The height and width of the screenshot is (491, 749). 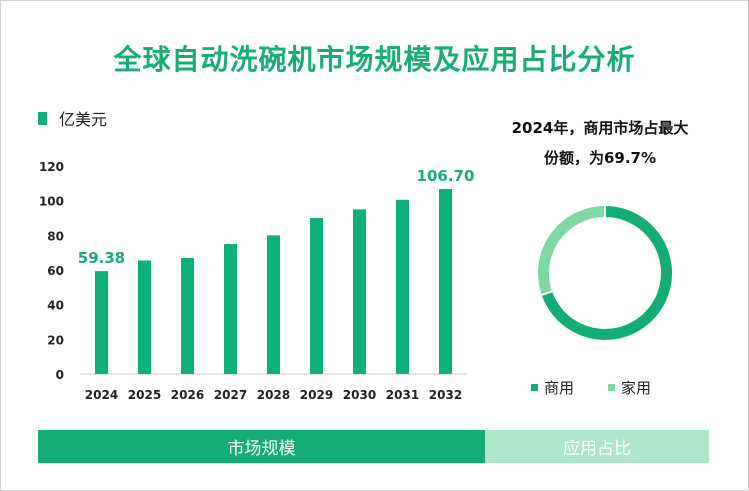 What do you see at coordinates (83, 119) in the screenshot?
I see `unit-label: 亿美元` at bounding box center [83, 119].